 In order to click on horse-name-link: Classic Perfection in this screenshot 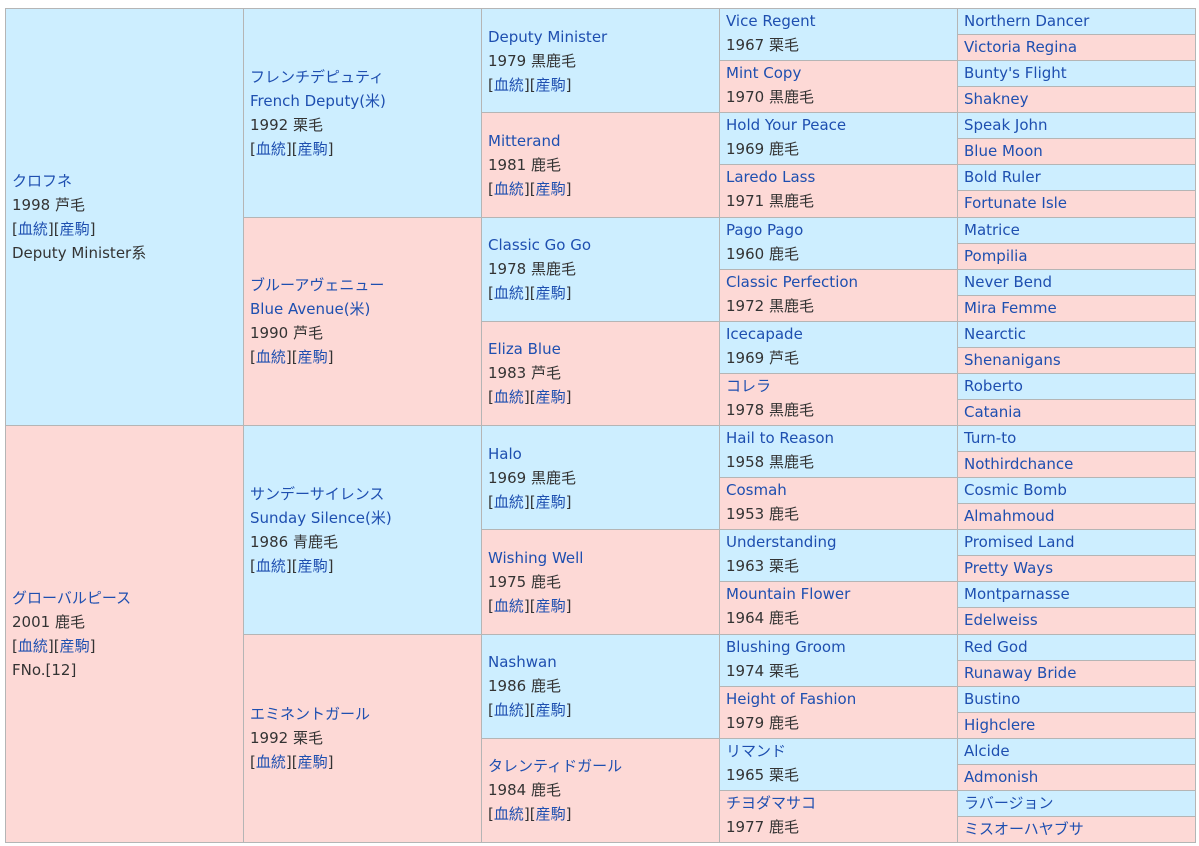, I will do `click(792, 281)`.